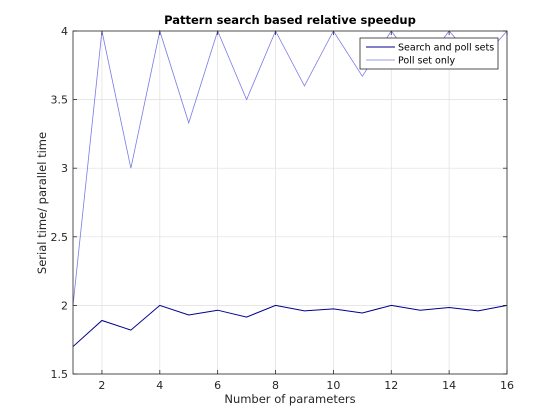 This screenshot has height=420, width=560. Describe the element at coordinates (64, 305) in the screenshot. I see `y-tick-label: 2` at that location.